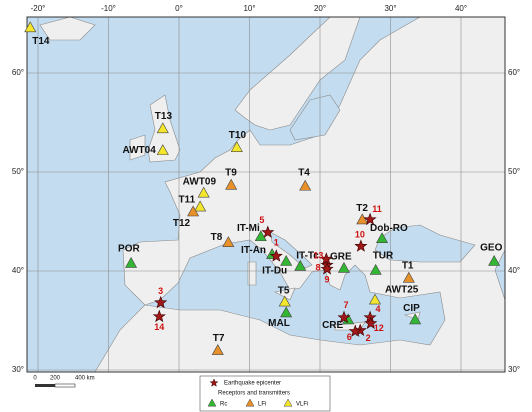  Describe the element at coordinates (499, 275) in the screenshot. I see `caspian-sea` at that location.